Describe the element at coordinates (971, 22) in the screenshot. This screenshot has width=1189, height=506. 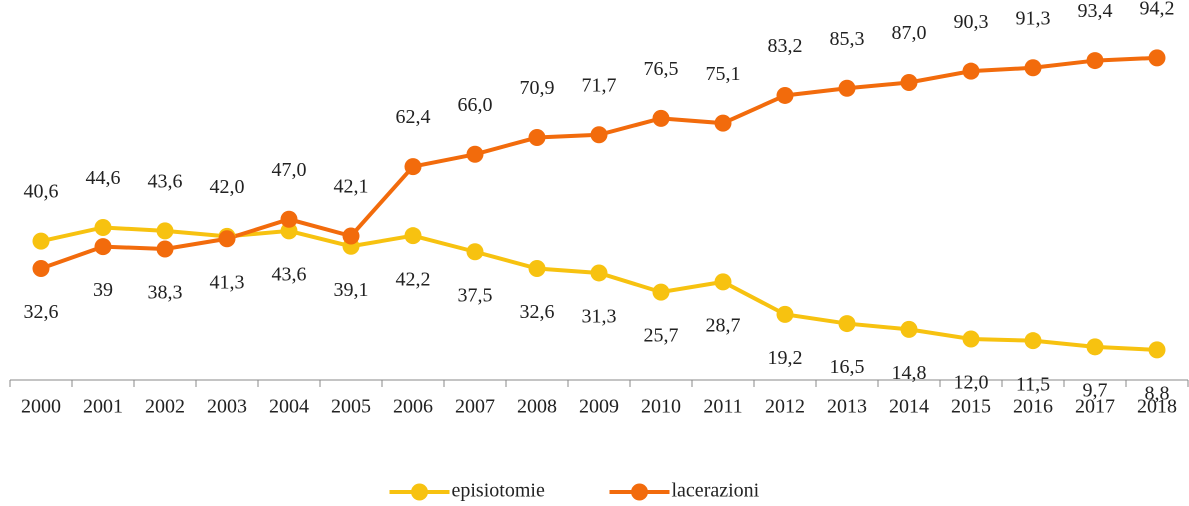
I see `data-label: 90,3` at that location.